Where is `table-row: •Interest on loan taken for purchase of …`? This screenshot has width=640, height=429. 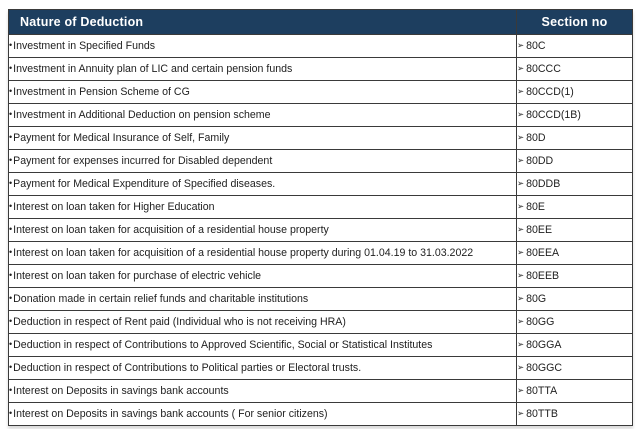 table-row: •Interest on loan taken for purchase of … is located at coordinates (320, 276).